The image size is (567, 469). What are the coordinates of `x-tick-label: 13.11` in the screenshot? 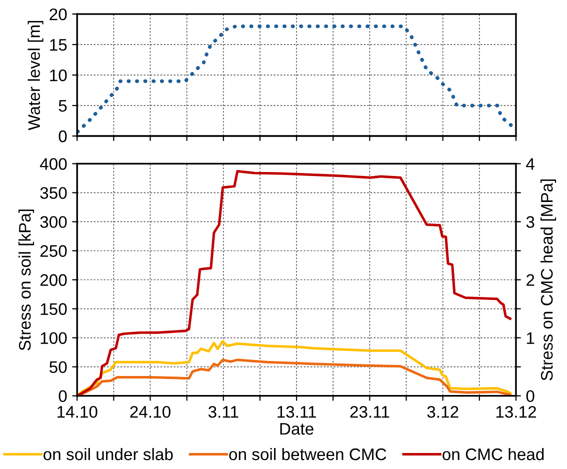 It's located at (297, 412).